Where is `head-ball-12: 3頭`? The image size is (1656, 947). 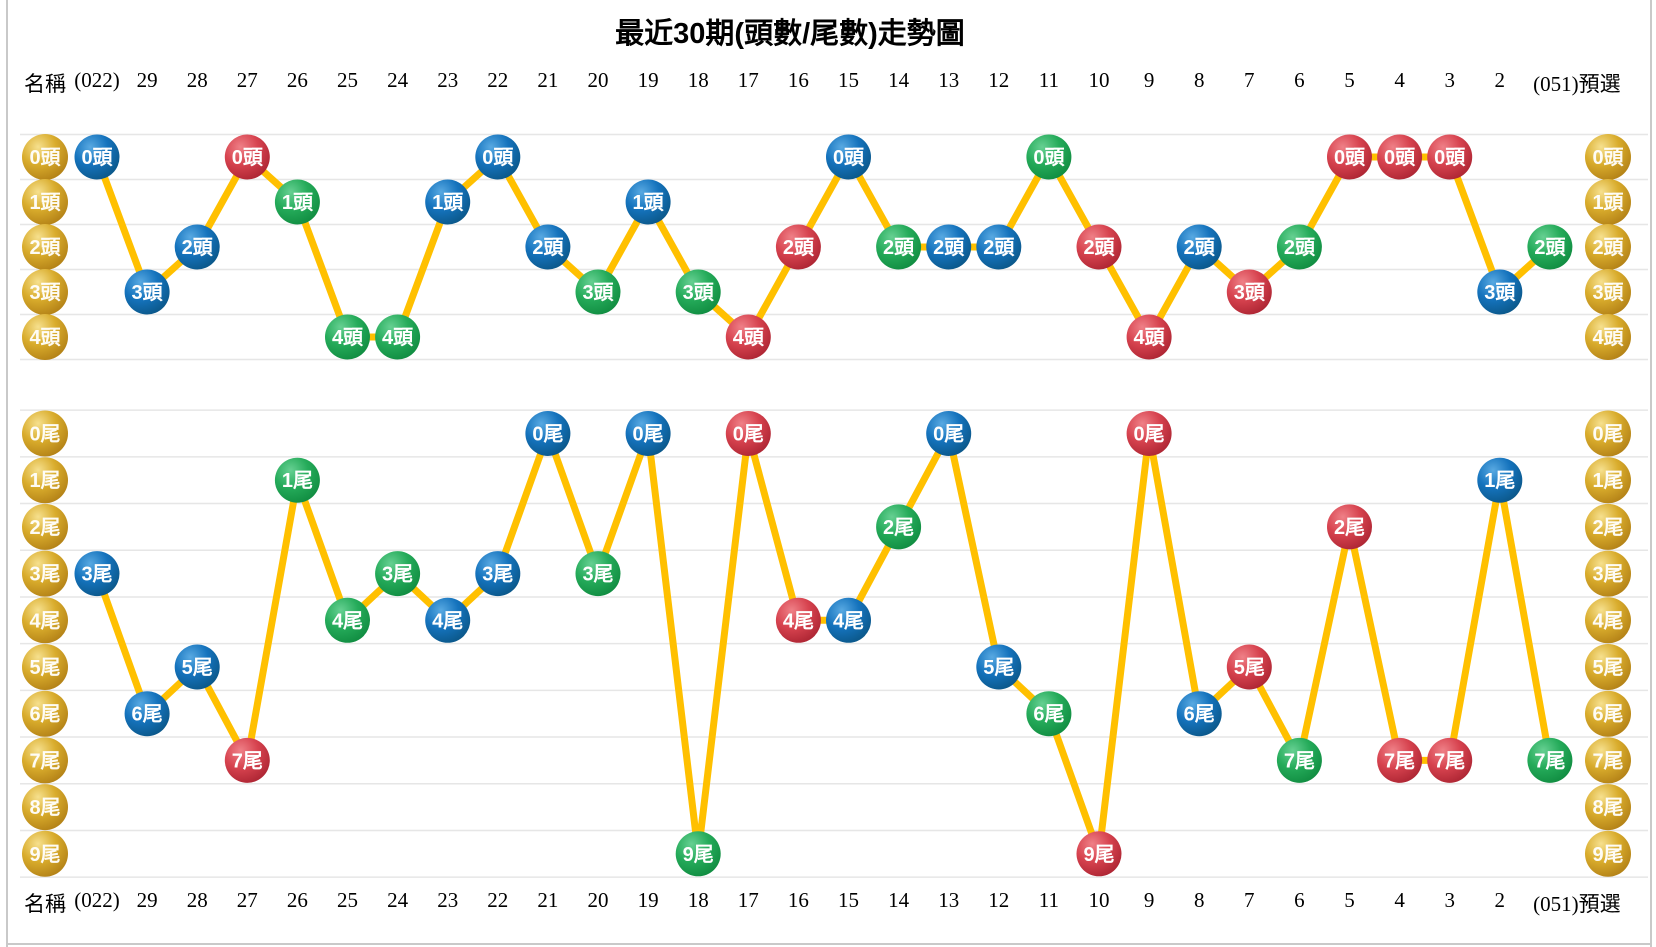 head-ball-12: 3頭 is located at coordinates (698, 292).